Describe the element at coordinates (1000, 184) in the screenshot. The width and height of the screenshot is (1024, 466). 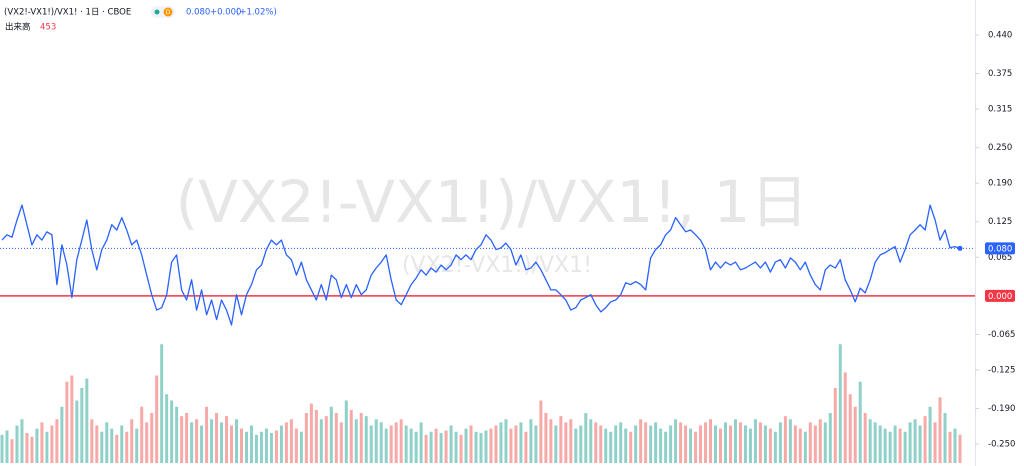
I see `y-tick-label: 0.190` at that location.